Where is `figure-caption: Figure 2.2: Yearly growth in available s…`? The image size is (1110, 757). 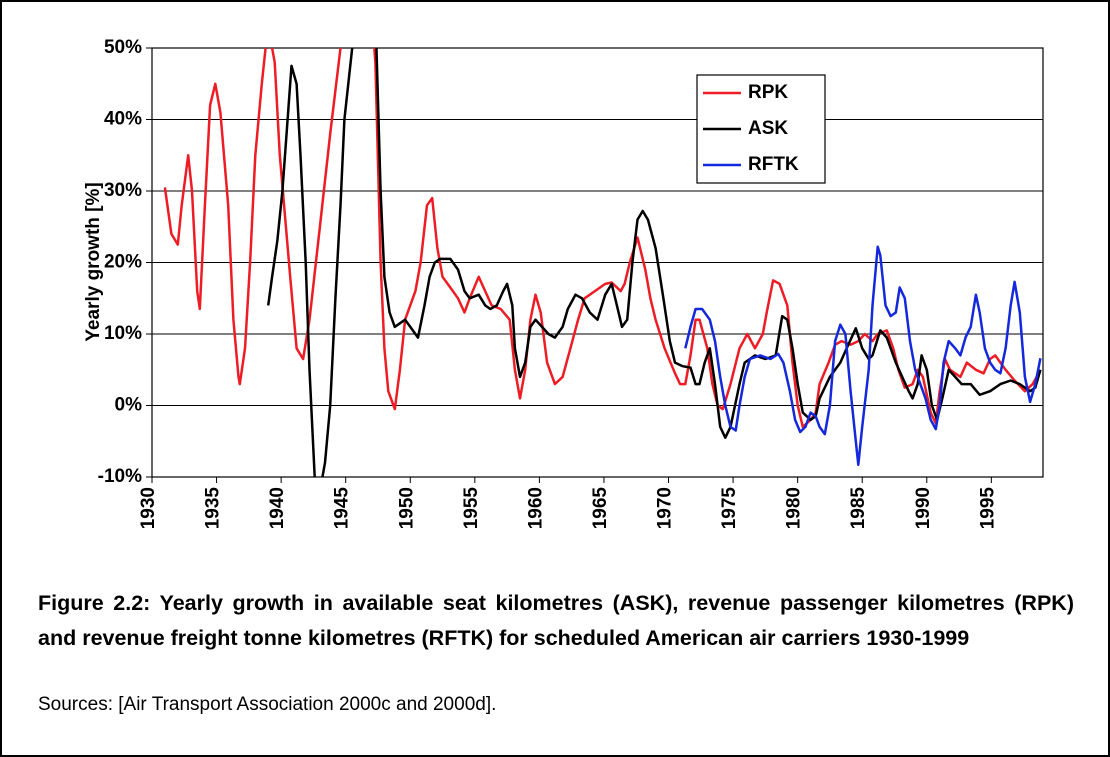
figure-caption: Figure 2.2: Yearly growth in available s… is located at coordinates (556, 620).